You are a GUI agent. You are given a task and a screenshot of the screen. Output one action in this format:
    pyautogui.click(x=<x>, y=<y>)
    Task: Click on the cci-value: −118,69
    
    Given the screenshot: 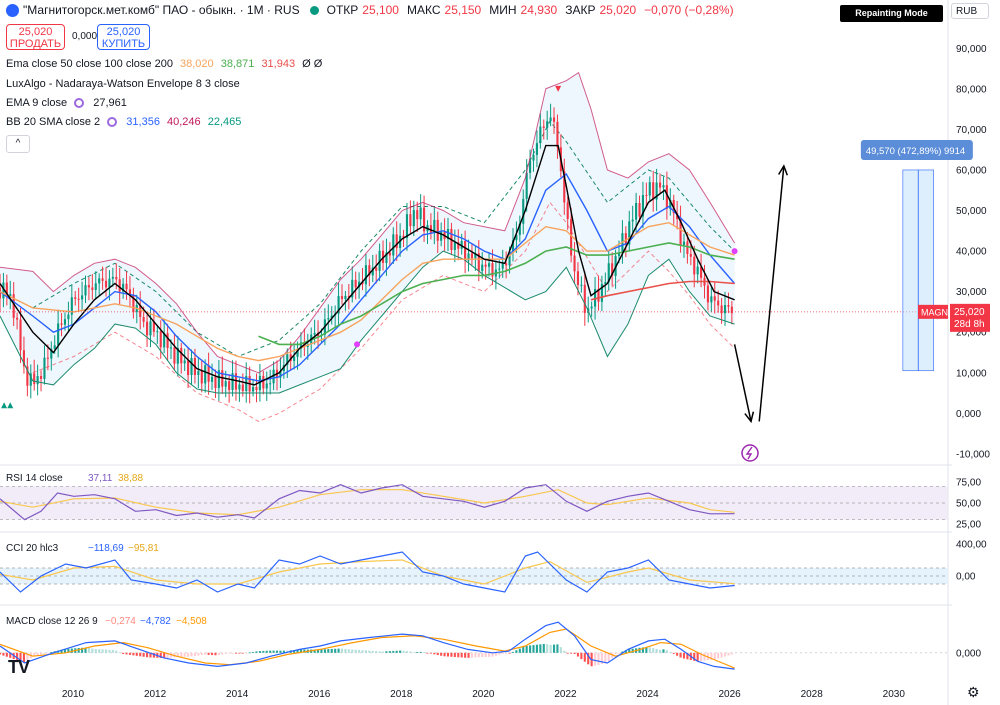 What is the action you would take?
    pyautogui.click(x=106, y=548)
    